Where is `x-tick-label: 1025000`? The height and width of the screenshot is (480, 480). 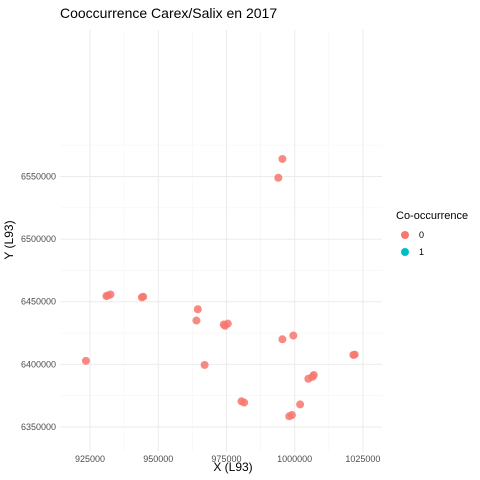 x-tick-label: 1025000 is located at coordinates (362, 459).